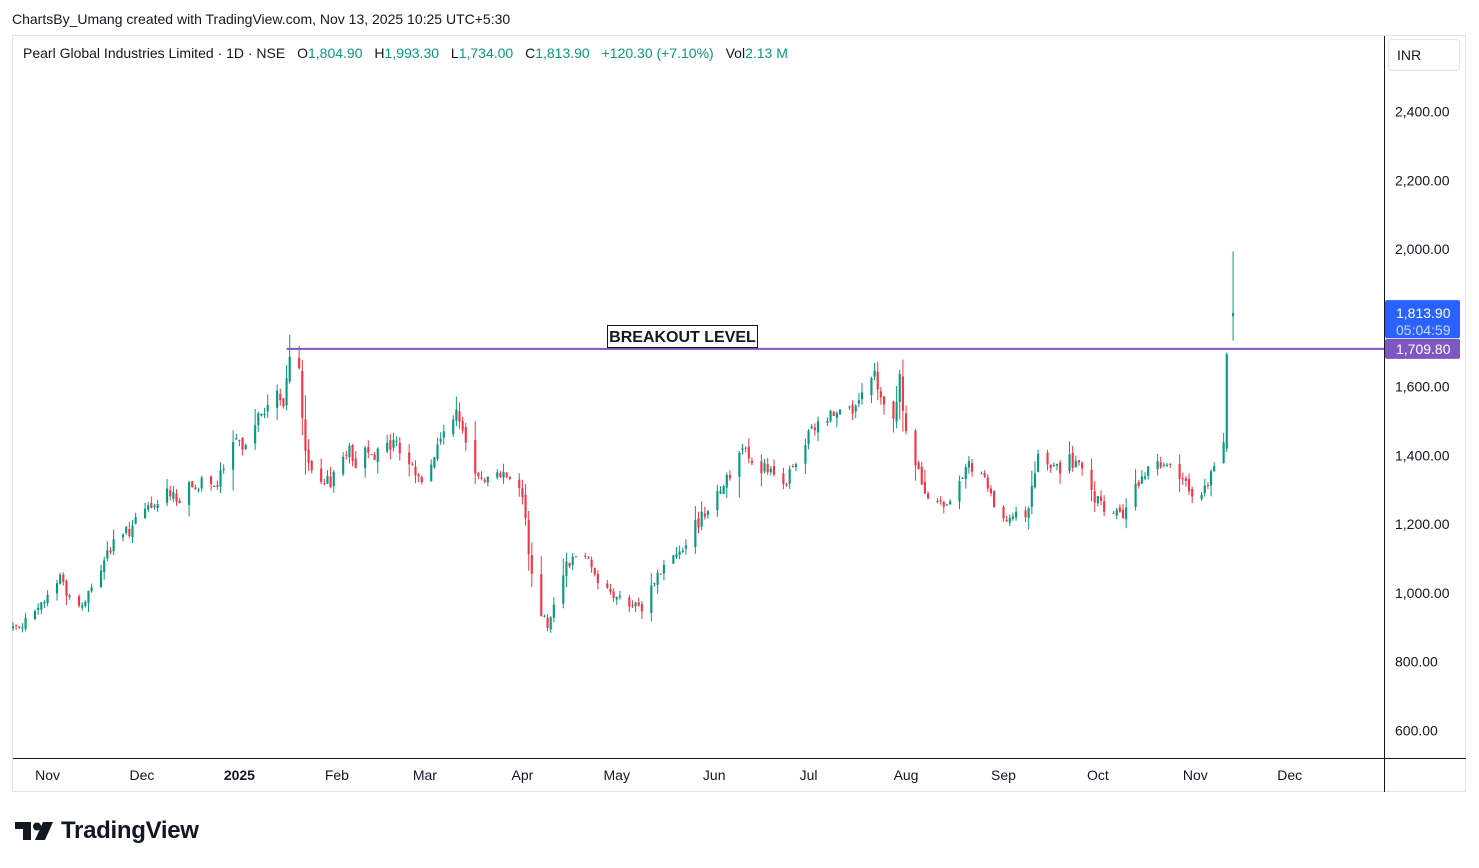 The width and height of the screenshot is (1479, 868). What do you see at coordinates (1424, 55) in the screenshot?
I see `currency-selector: INR` at bounding box center [1424, 55].